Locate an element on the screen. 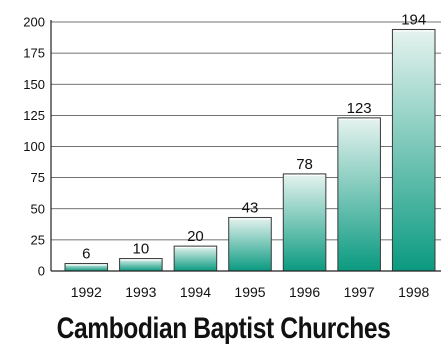 This screenshot has height=356, width=447. data-label-1997: 123 is located at coordinates (359, 108).